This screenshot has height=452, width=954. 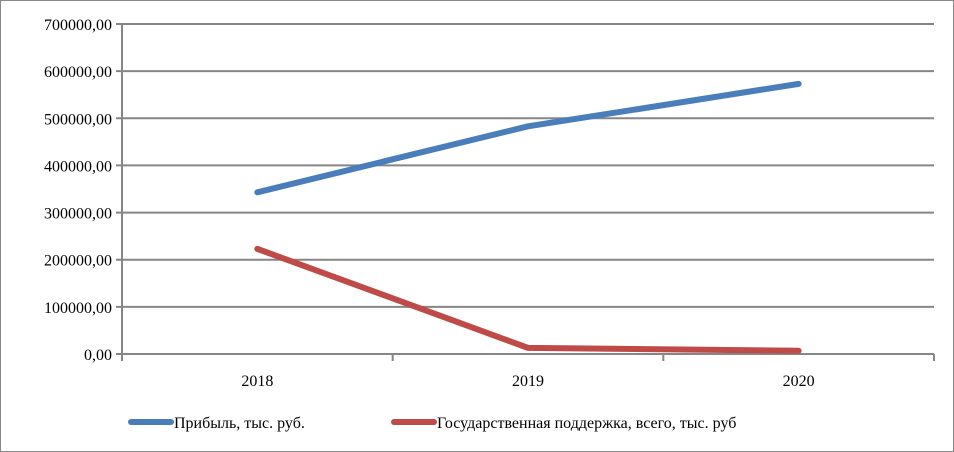 What do you see at coordinates (78, 261) in the screenshot?
I see `y-tick-label: 200000,00` at bounding box center [78, 261].